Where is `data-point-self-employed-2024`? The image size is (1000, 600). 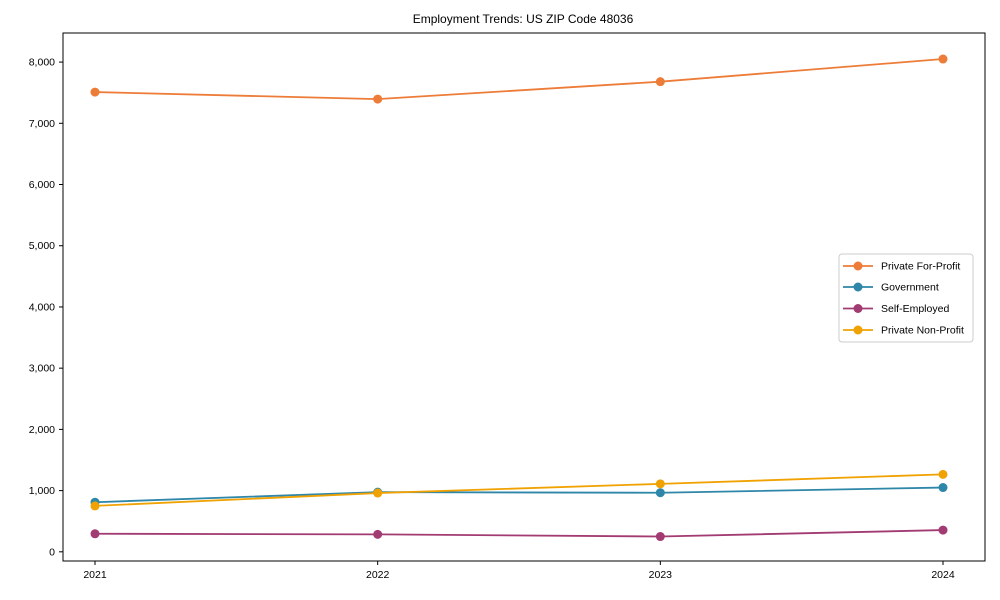 data-point-self-employed-2024 is located at coordinates (943, 530).